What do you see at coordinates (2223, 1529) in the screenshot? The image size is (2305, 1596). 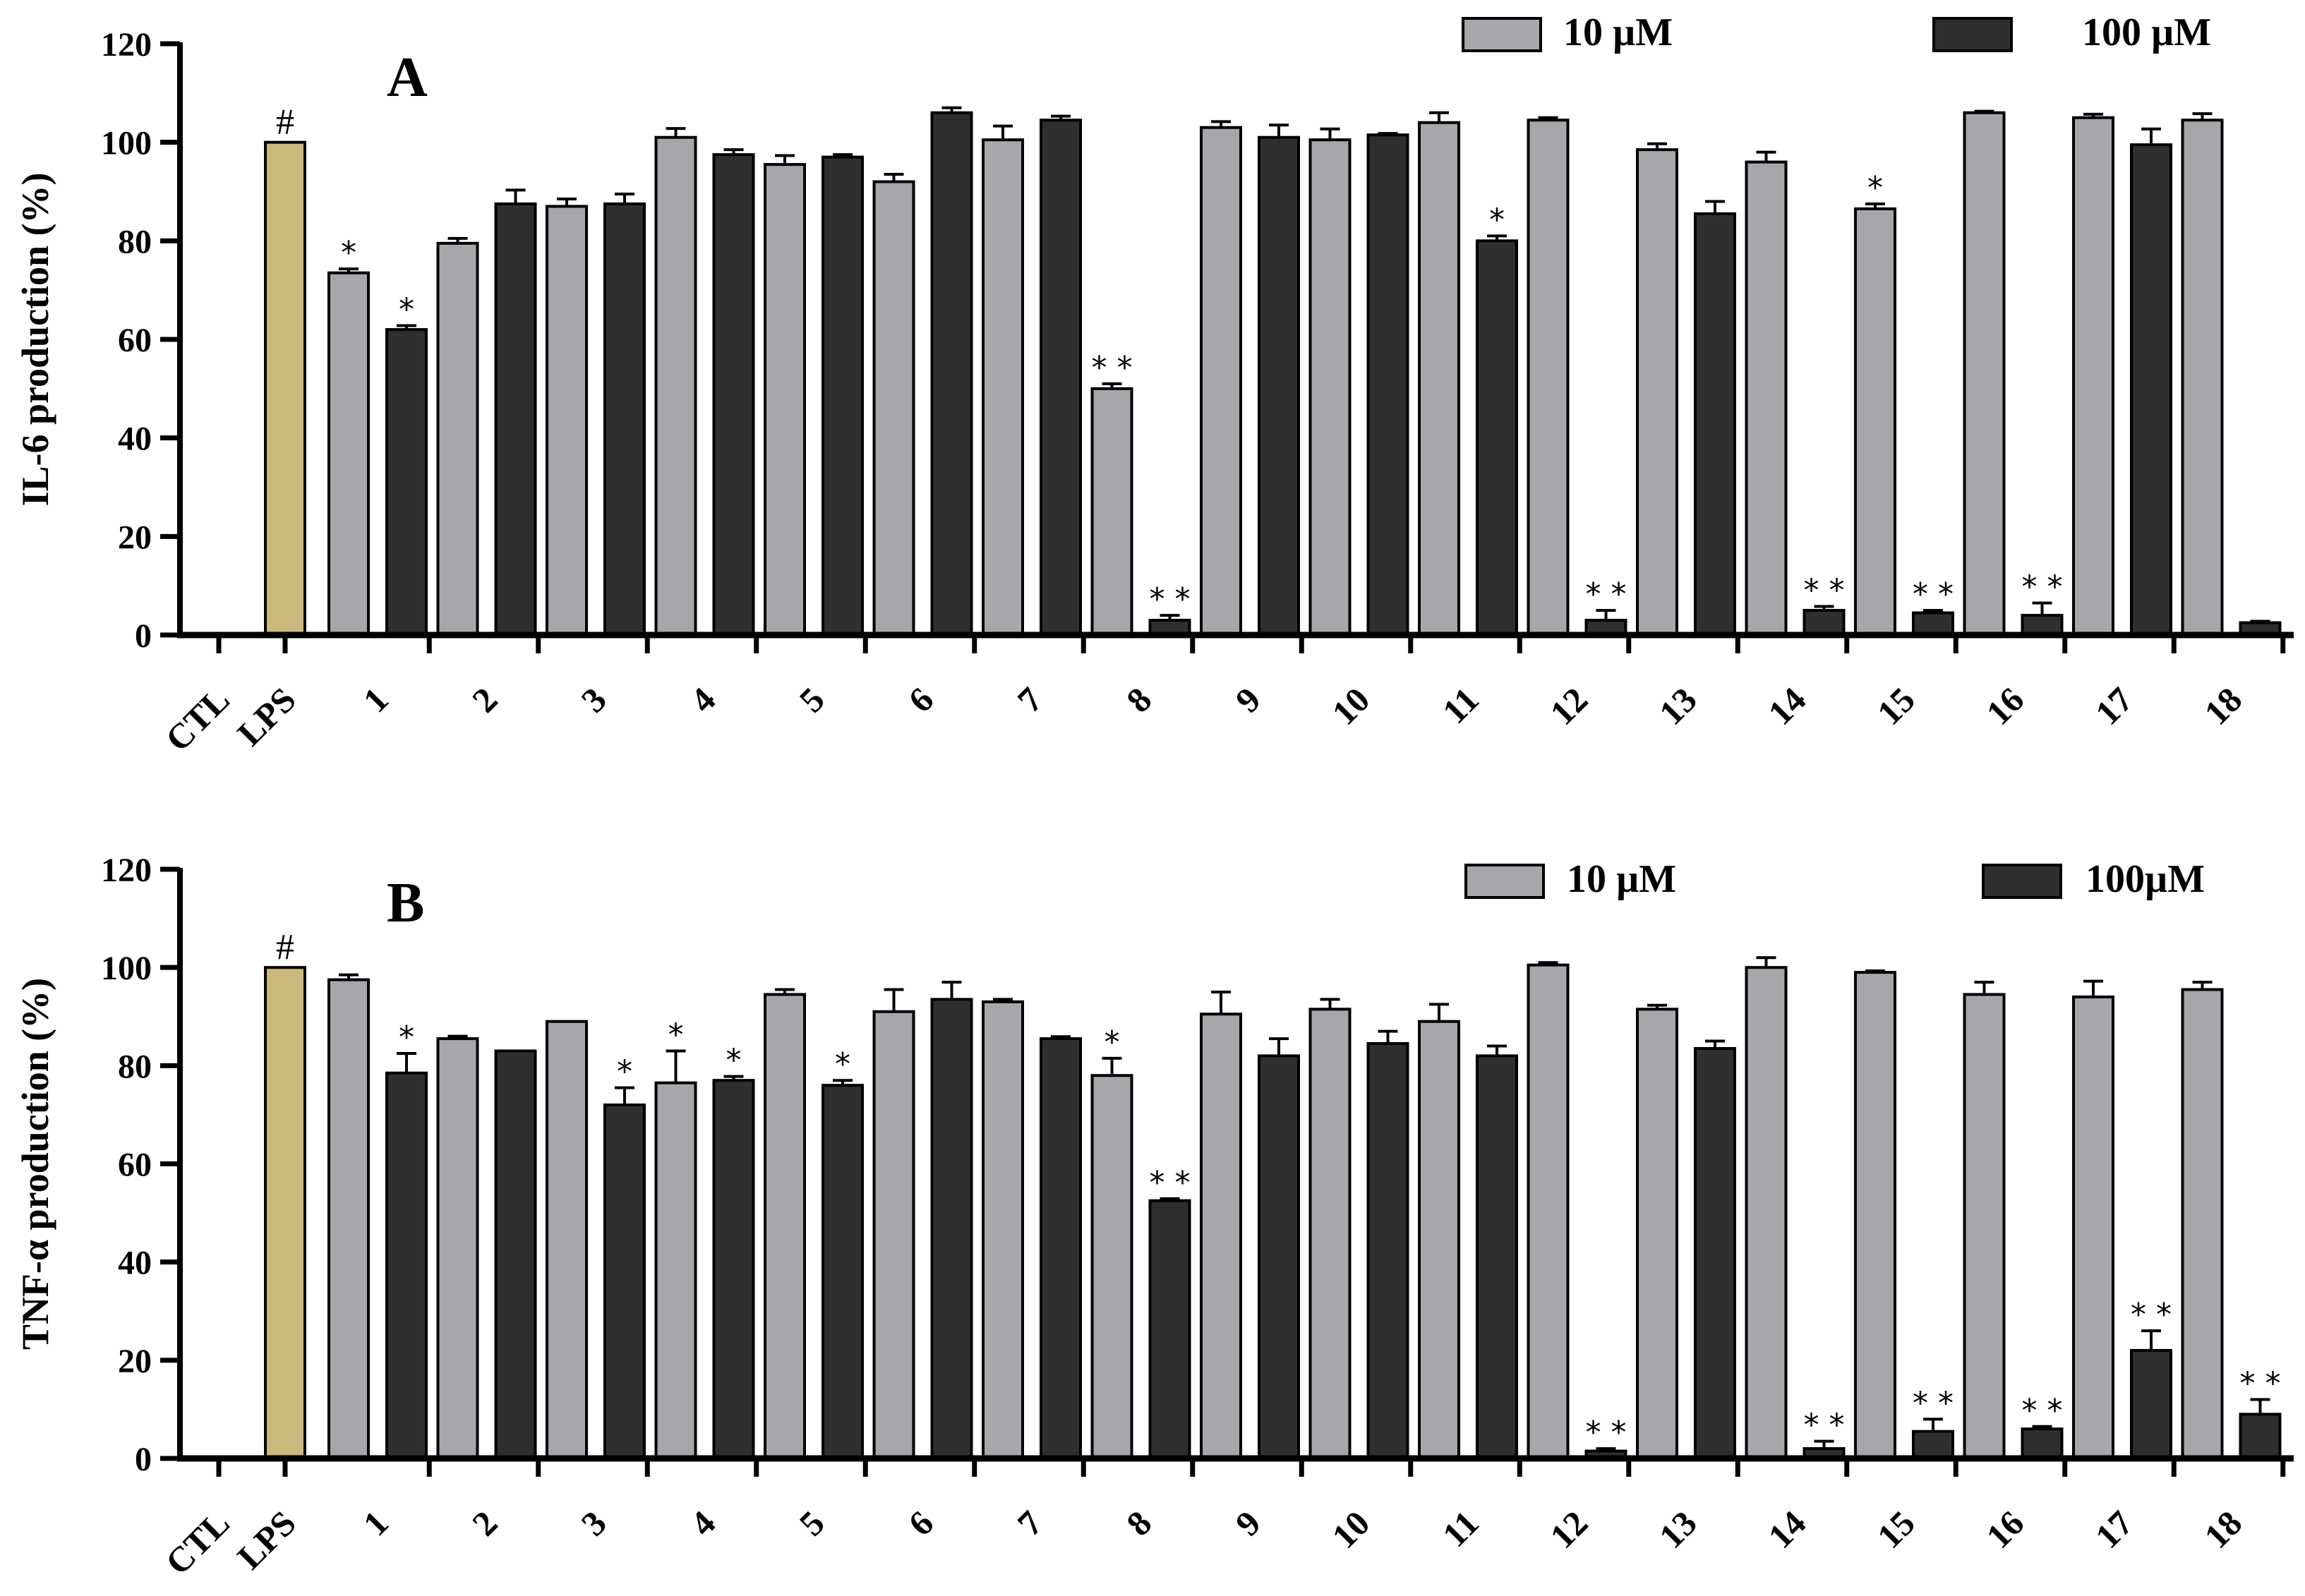 I see `x-label-compound-18: 18` at bounding box center [2223, 1529].